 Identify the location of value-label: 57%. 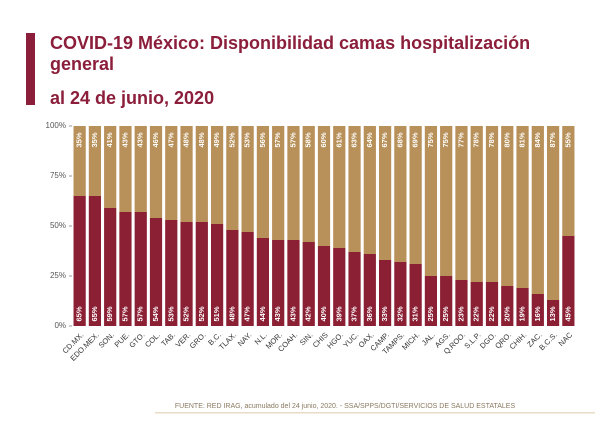
(140, 313).